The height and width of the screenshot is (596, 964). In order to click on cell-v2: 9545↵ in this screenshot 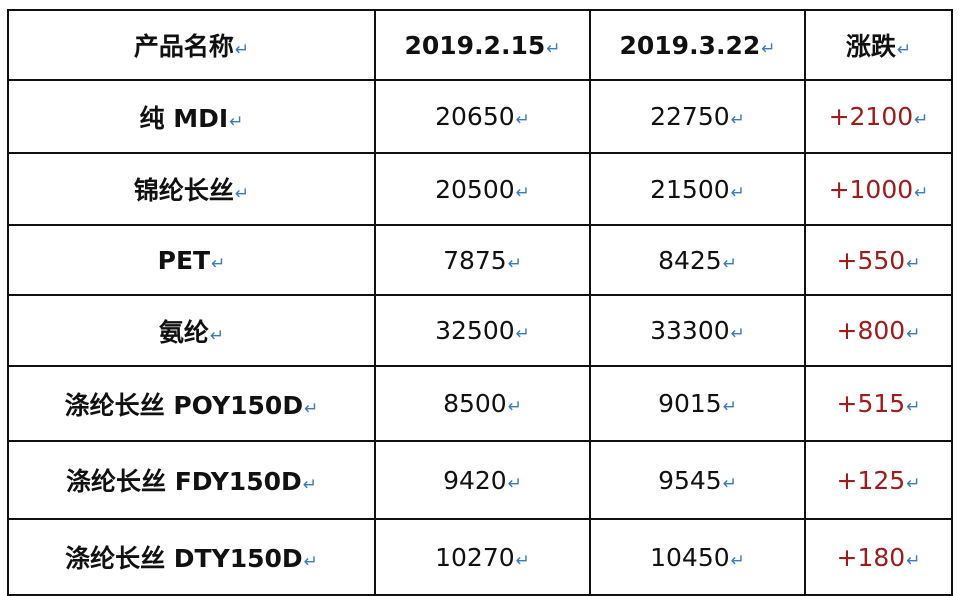, I will do `click(697, 480)`.